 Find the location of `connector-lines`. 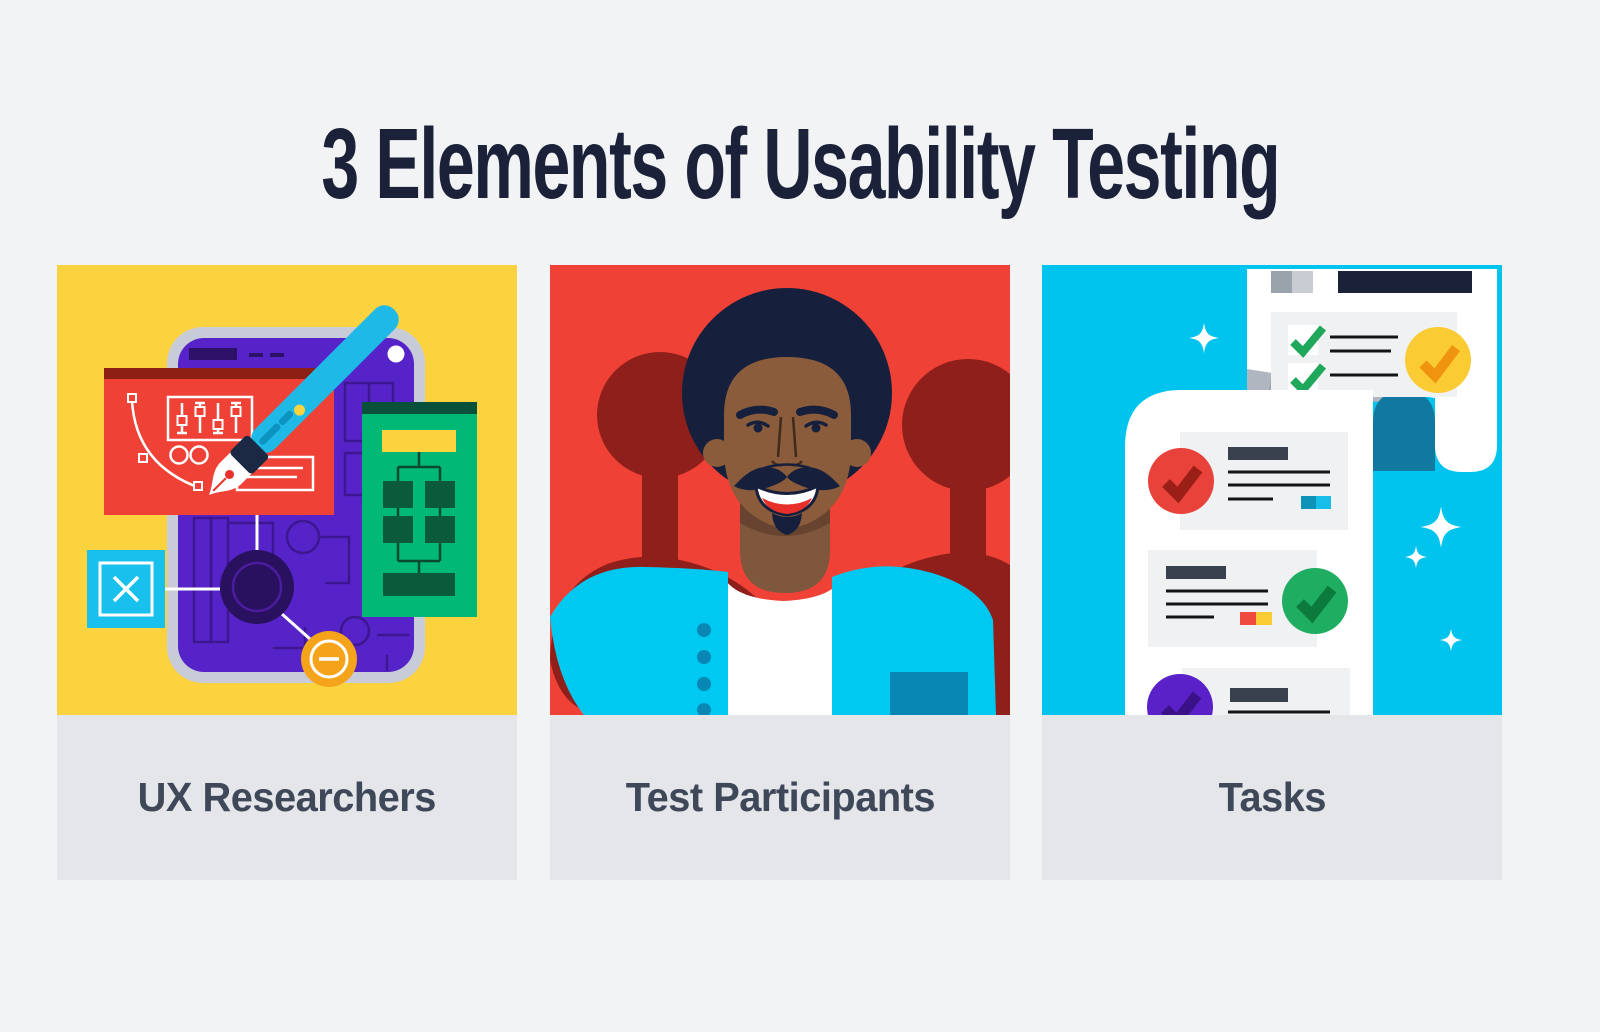

connector-lines is located at coordinates (238, 578).